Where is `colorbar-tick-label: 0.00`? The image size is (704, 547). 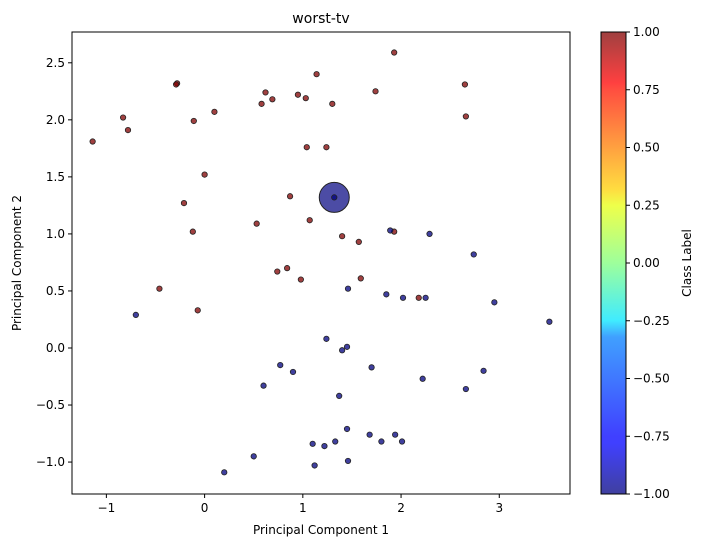 colorbar-tick-label: 0.00 is located at coordinates (646, 263).